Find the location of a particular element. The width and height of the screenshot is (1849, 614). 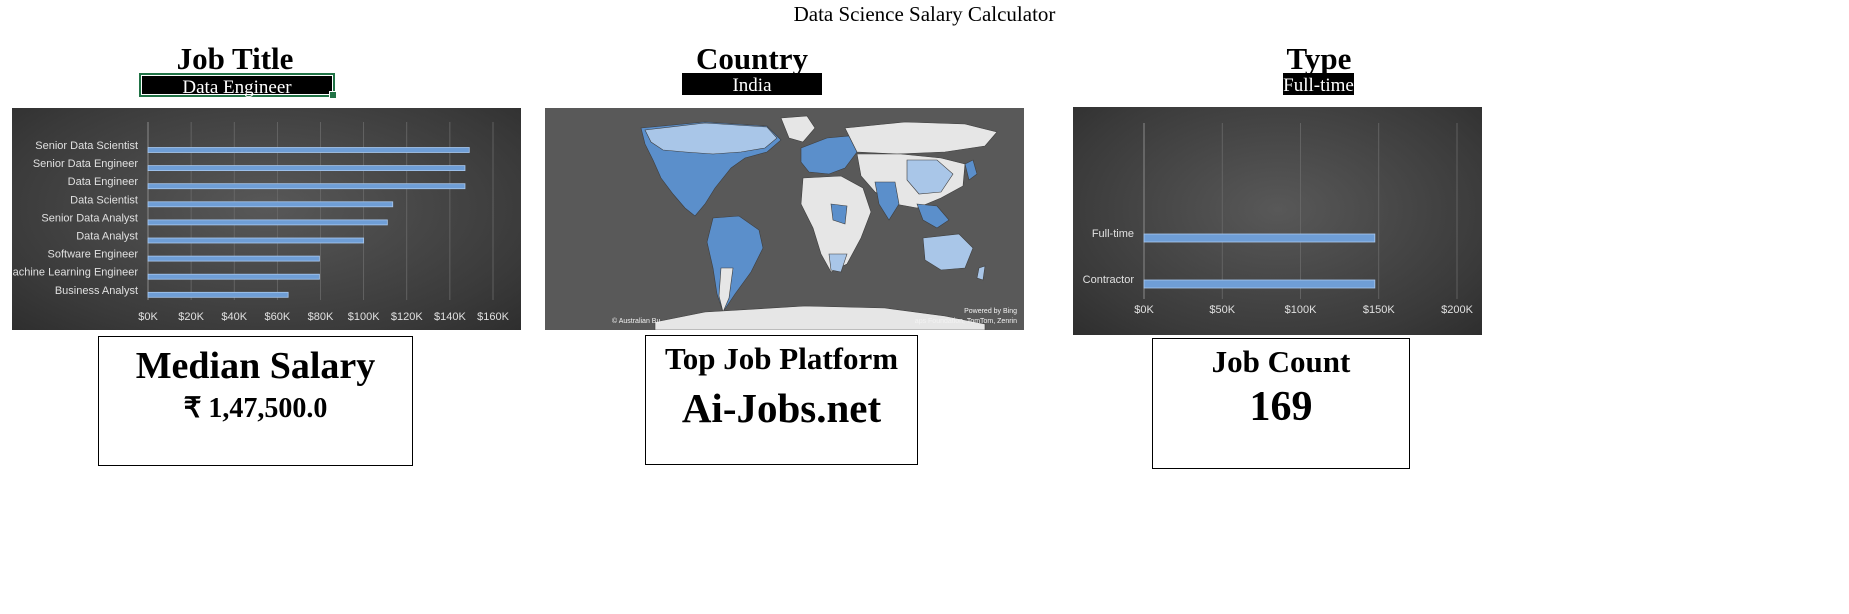

map-region-argentina is located at coordinates (726, 290).